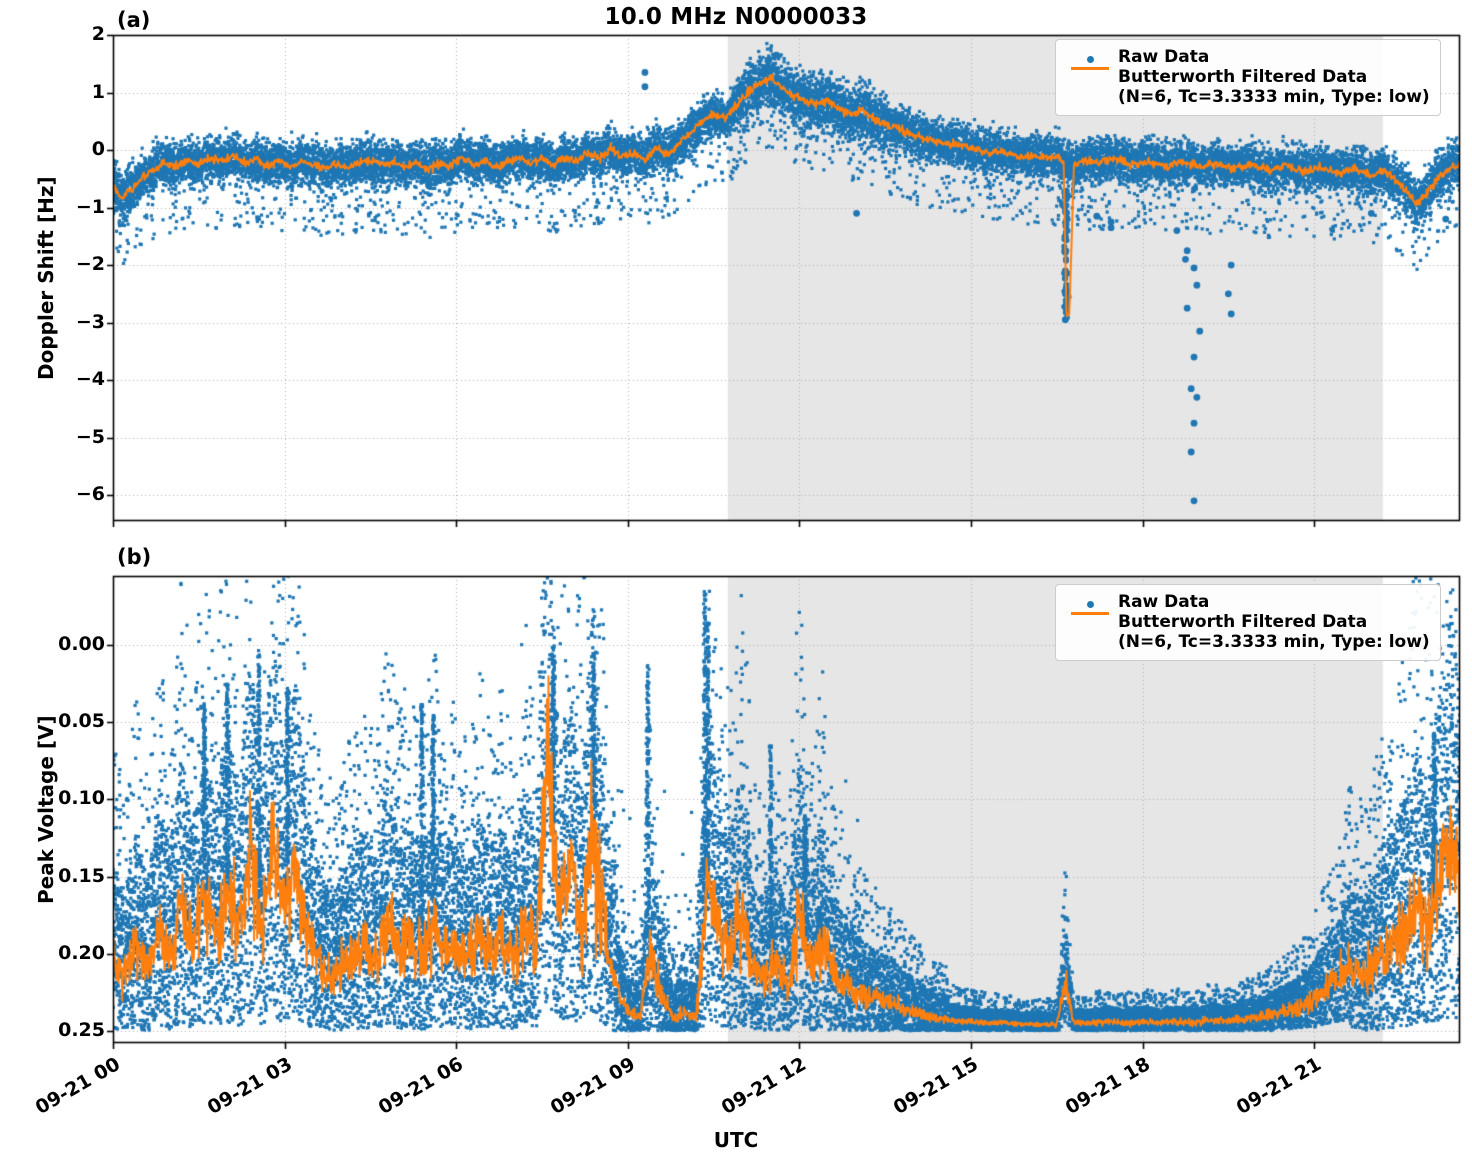  What do you see at coordinates (90, 206) in the screenshot?
I see `y-tick-label: −1` at bounding box center [90, 206].